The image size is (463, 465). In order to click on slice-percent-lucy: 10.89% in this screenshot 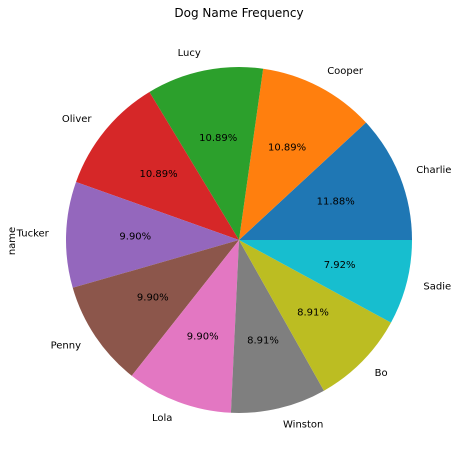, I will do `click(218, 138)`.